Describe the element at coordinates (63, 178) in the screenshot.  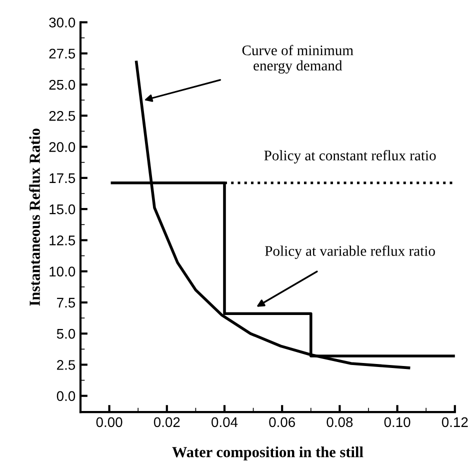
I see `y-tick-label: 17.5` at that location.